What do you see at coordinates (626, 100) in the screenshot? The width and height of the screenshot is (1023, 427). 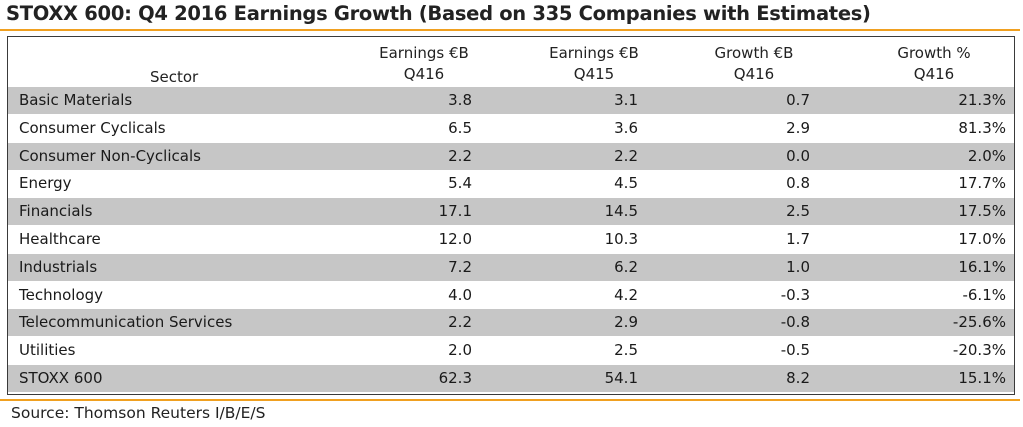 I see `row-earnings-q415: 3.1` at bounding box center [626, 100].